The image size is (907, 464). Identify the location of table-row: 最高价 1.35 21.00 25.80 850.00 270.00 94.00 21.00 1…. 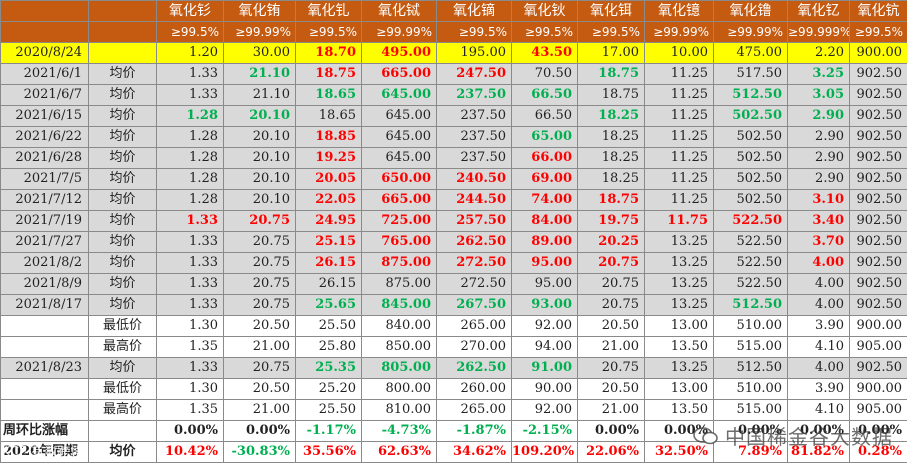
(453, 347).